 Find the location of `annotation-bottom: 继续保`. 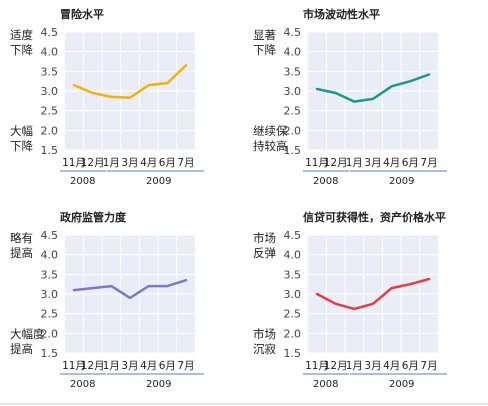

annotation-bottom: 继续保 is located at coordinates (270, 131).